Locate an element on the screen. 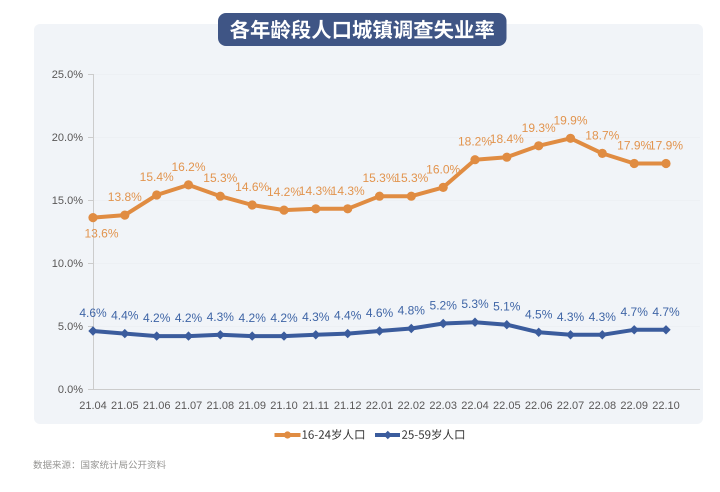 The image size is (720, 492). svg-text: 5.3% is located at coordinates (475, 304).